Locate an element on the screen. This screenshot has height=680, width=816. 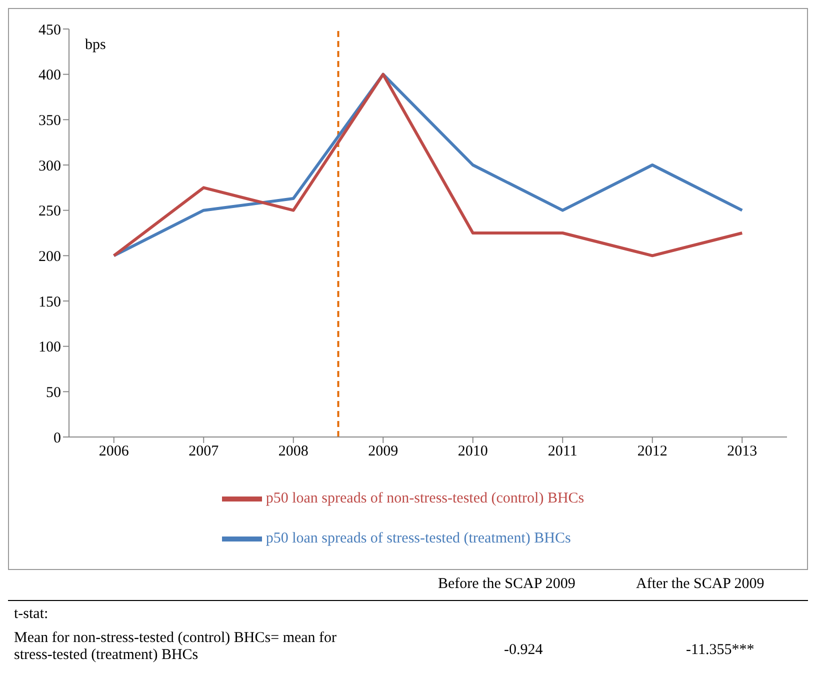
y-tick-label: 400 is located at coordinates (49, 76).